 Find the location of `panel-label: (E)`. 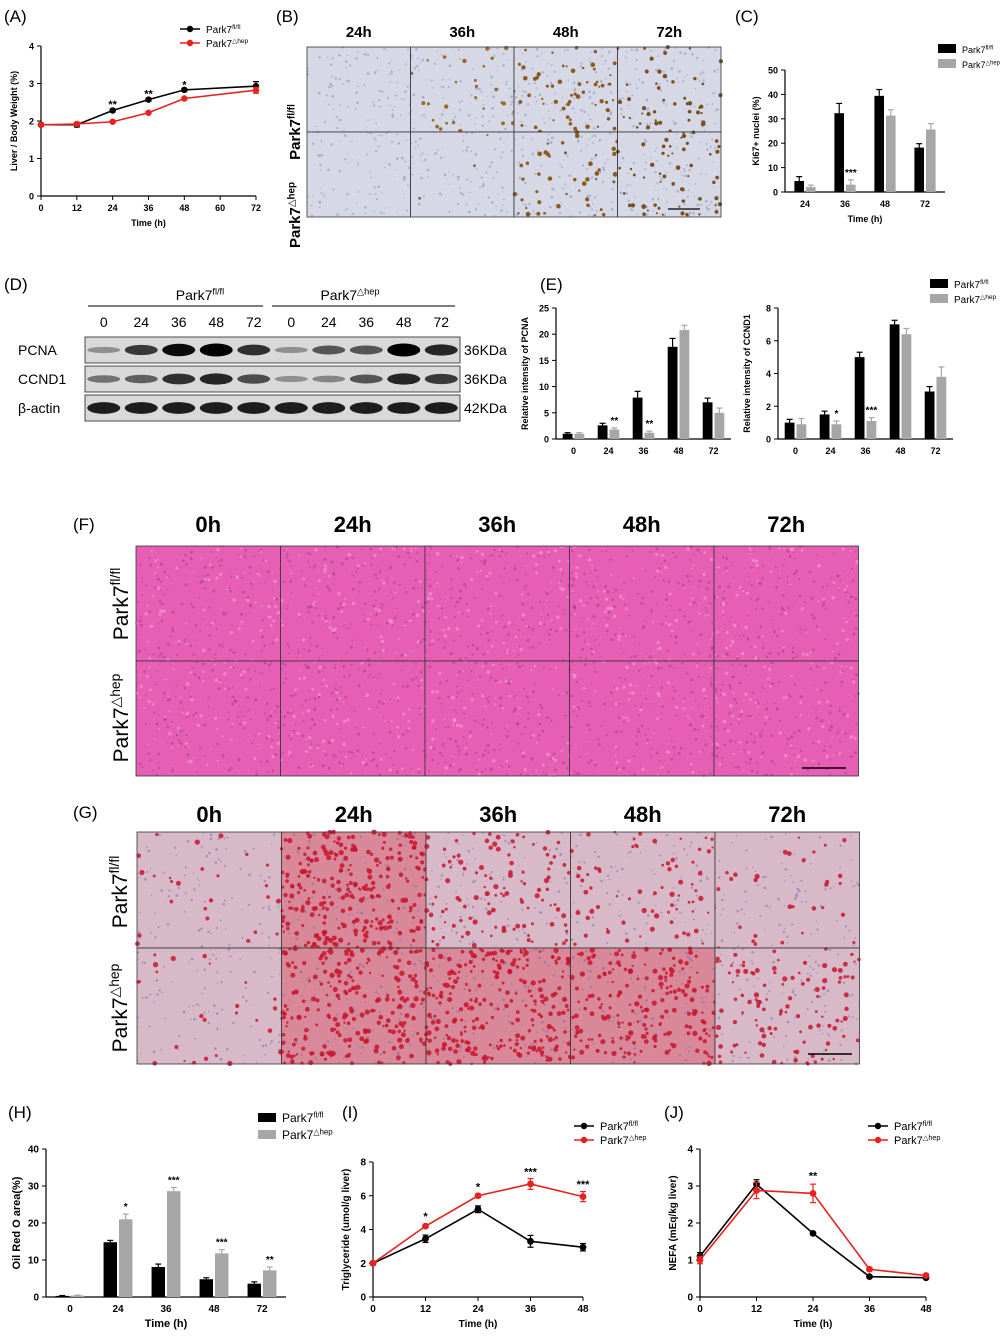

panel-label: (E) is located at coordinates (551, 284).